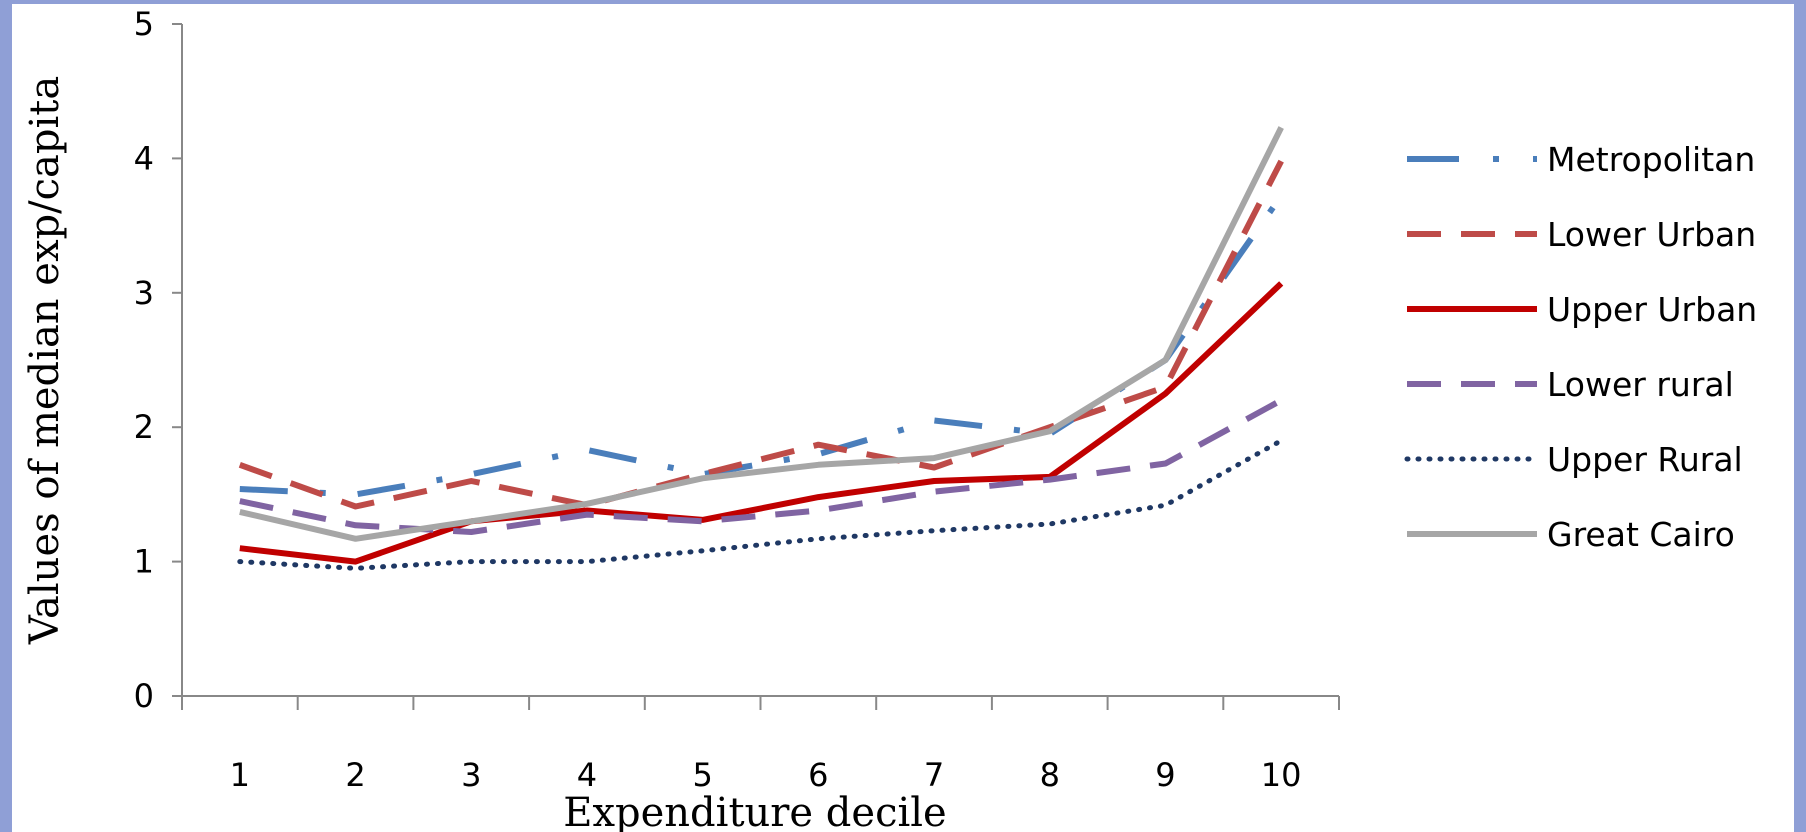  Describe the element at coordinates (1050, 775) in the screenshot. I see `x-tick-label: 8` at that location.